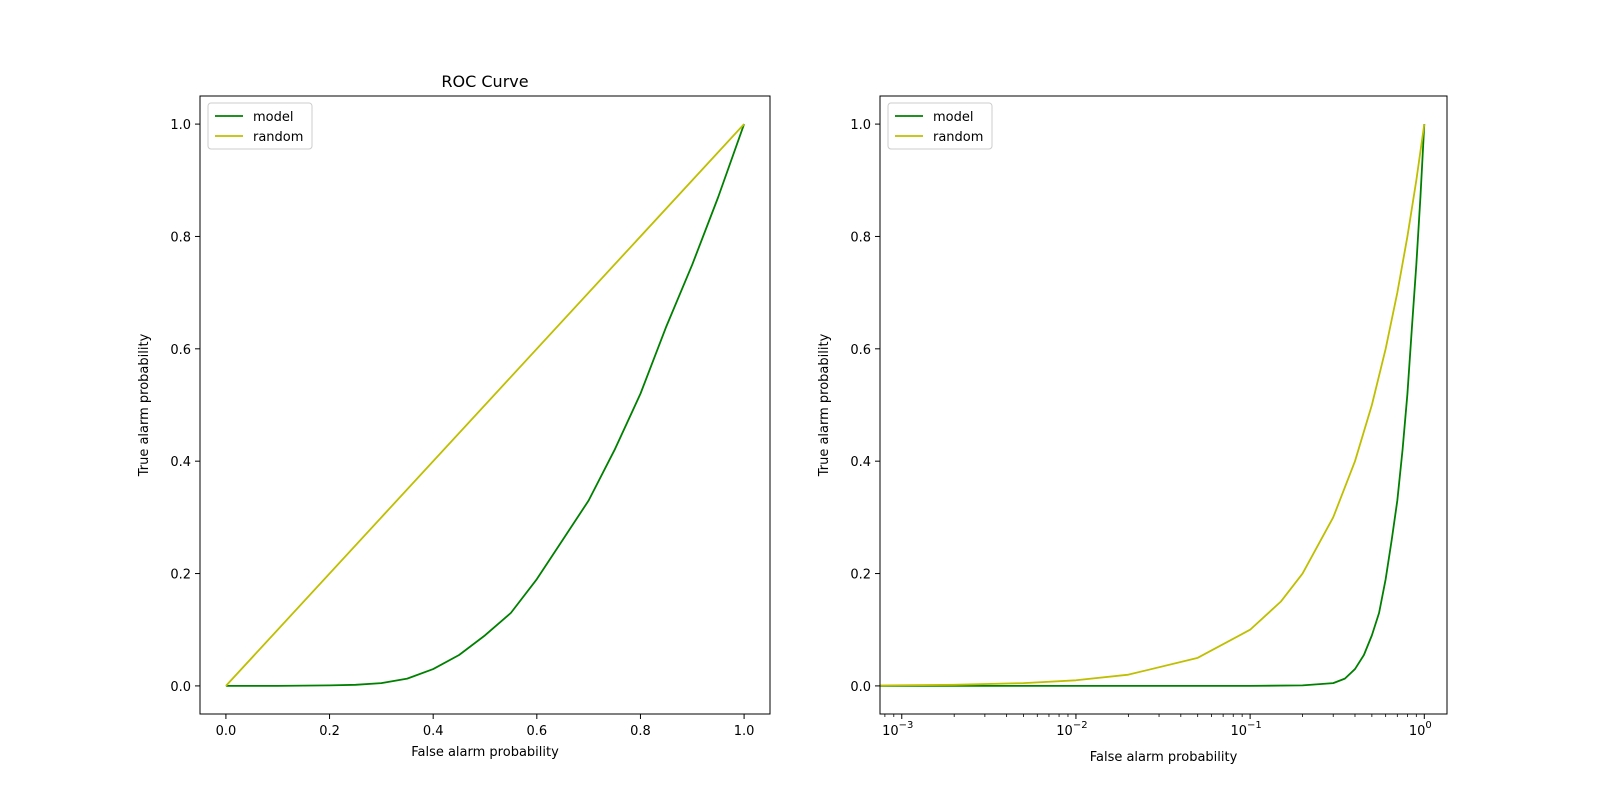 The height and width of the screenshot is (800, 1600). What do you see at coordinates (536, 731) in the screenshot?
I see `x-tick-label: 0.6` at bounding box center [536, 731].